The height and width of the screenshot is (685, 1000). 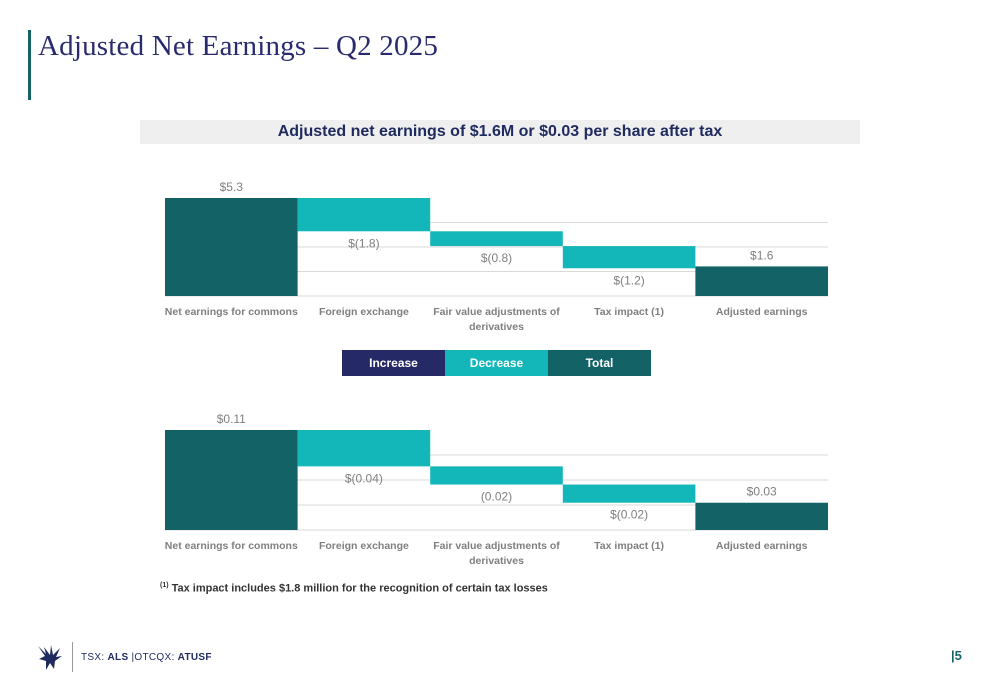 What do you see at coordinates (762, 255) in the screenshot?
I see `data-label-4: $1.6` at bounding box center [762, 255].